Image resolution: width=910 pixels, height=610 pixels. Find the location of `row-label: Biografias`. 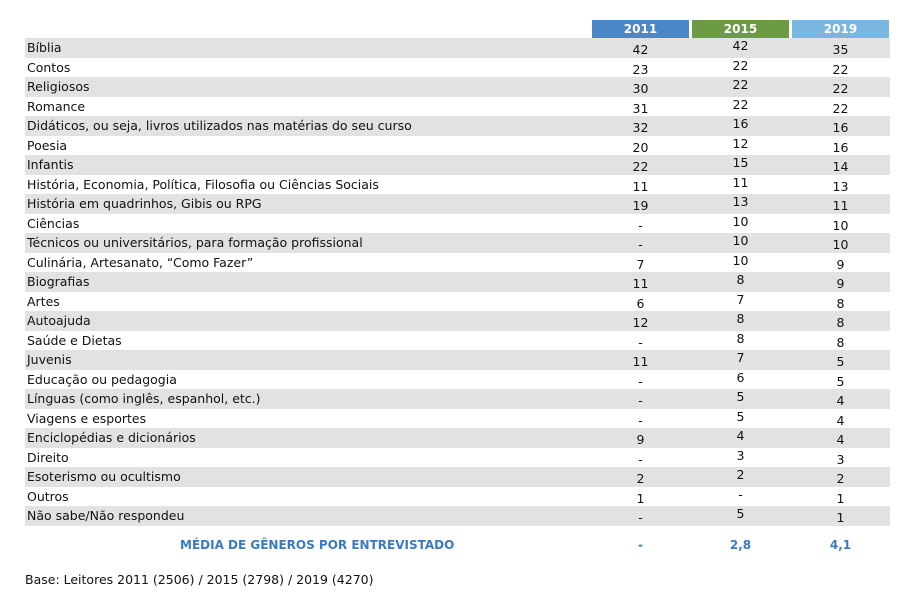

row-label: Biografias is located at coordinates (58, 281).